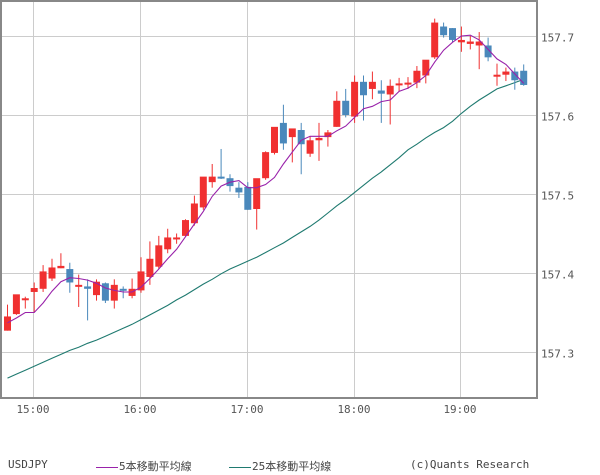 The height and width of the screenshot is (475, 600). I want to click on ma25-label: 25本移動平均線, so click(292, 466).